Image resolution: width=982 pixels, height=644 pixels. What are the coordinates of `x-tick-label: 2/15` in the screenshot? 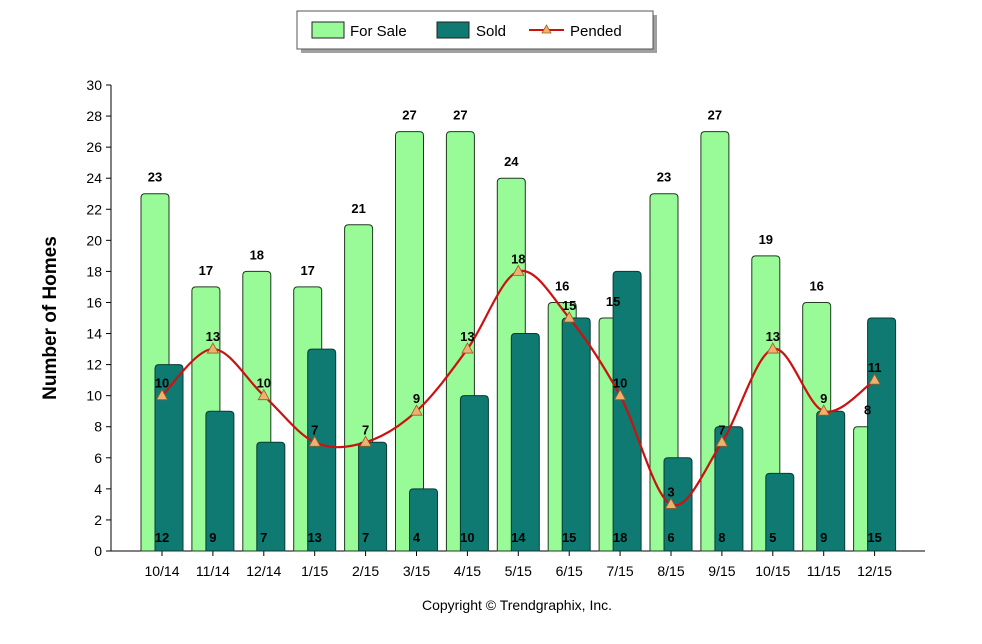 It's located at (365, 571).